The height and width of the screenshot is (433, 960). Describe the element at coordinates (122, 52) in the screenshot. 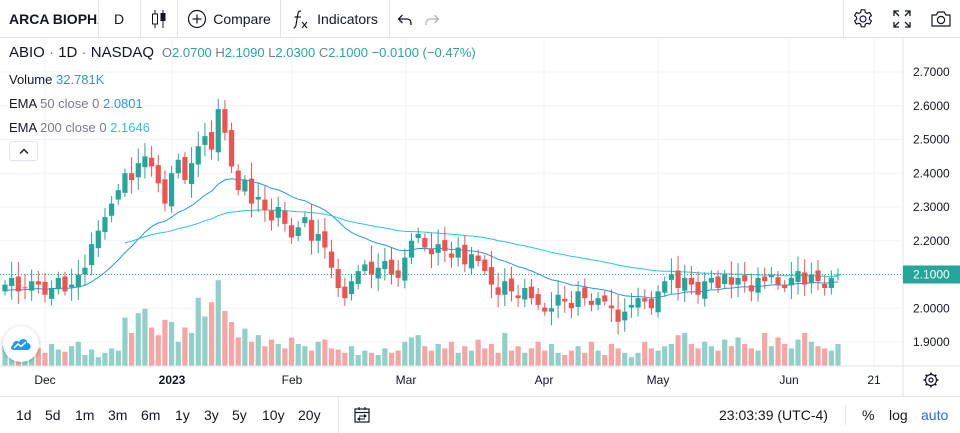

I see `legend-exchange: NASDAQ` at that location.